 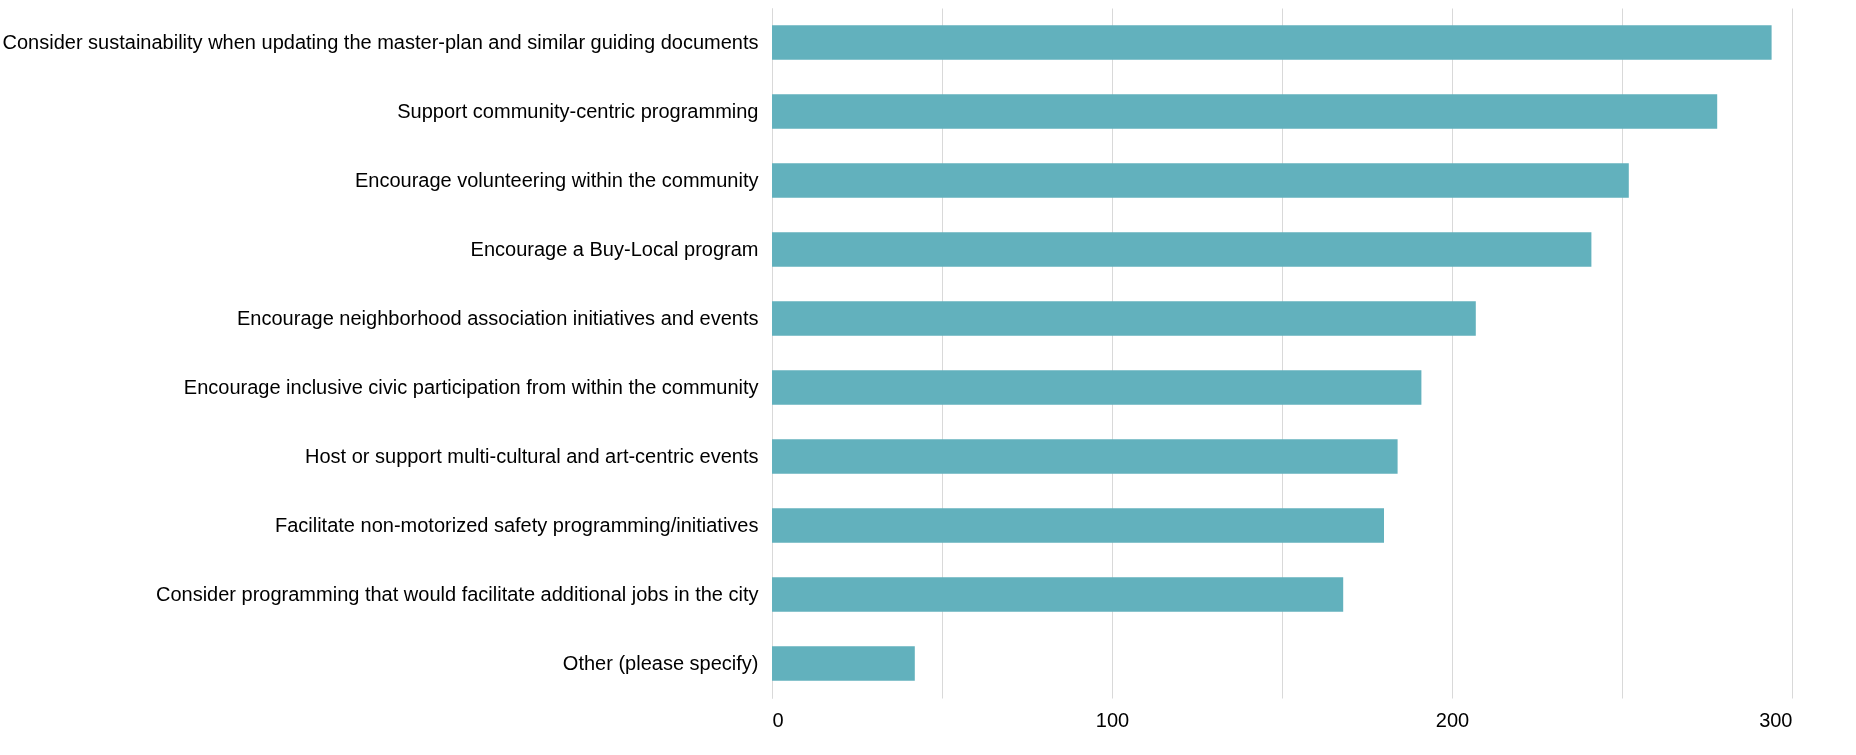 I want to click on x-tick-label: 300, so click(x=1776, y=719).